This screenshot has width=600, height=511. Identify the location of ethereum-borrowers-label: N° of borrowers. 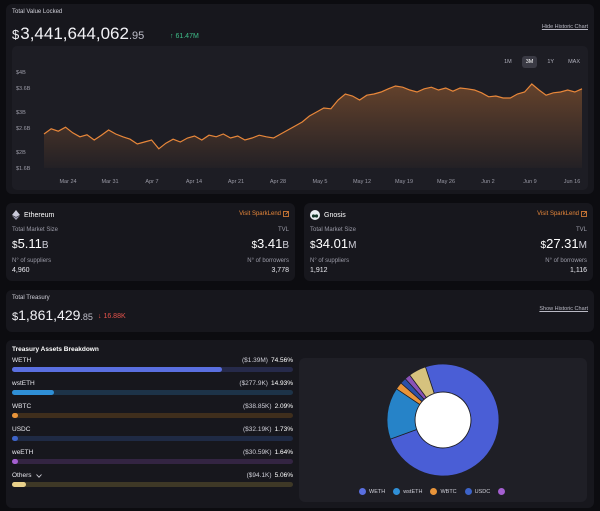
(268, 261).